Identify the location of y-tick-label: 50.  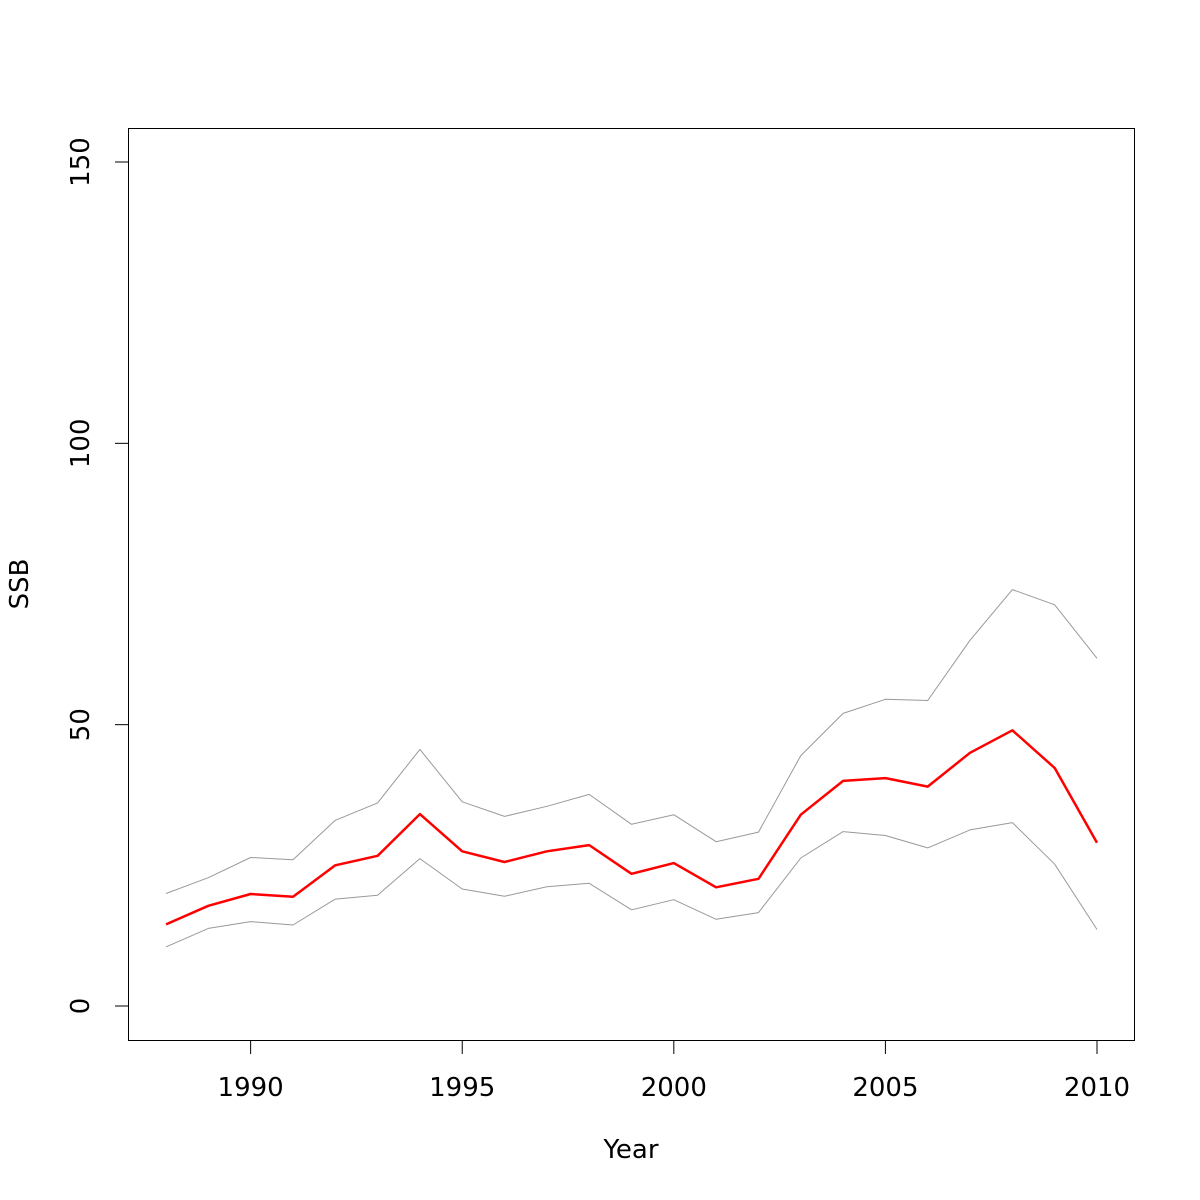
(81, 724).